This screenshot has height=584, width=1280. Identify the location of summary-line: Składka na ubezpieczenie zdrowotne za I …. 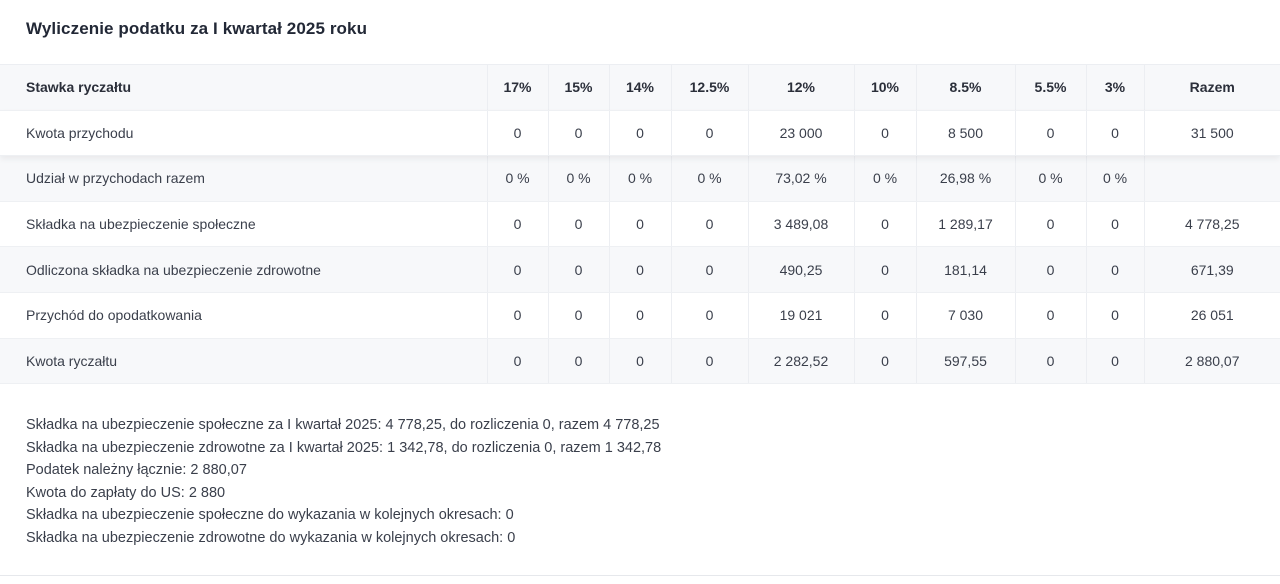
(344, 447).